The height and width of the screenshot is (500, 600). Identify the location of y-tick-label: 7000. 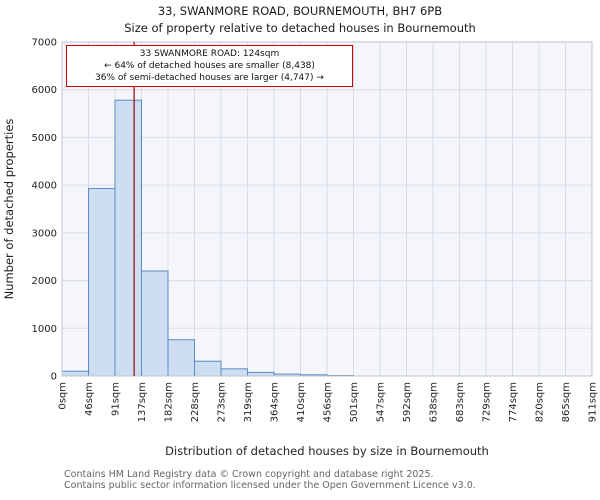
(44, 43).